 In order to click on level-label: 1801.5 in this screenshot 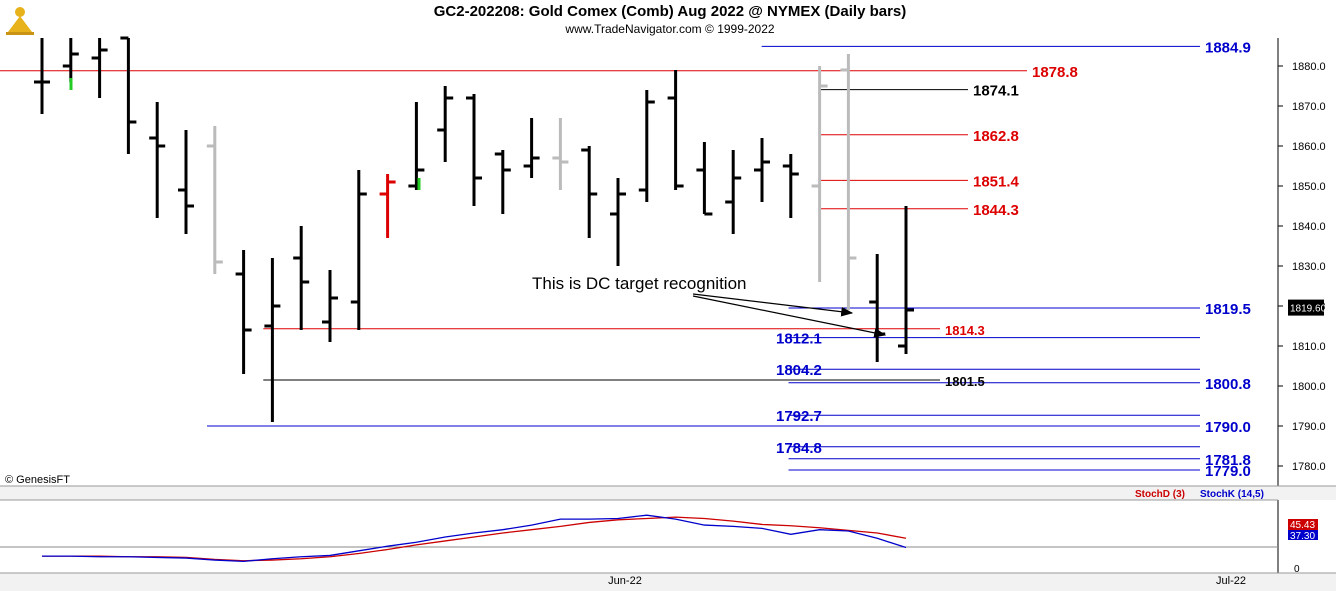, I will do `click(965, 381)`.